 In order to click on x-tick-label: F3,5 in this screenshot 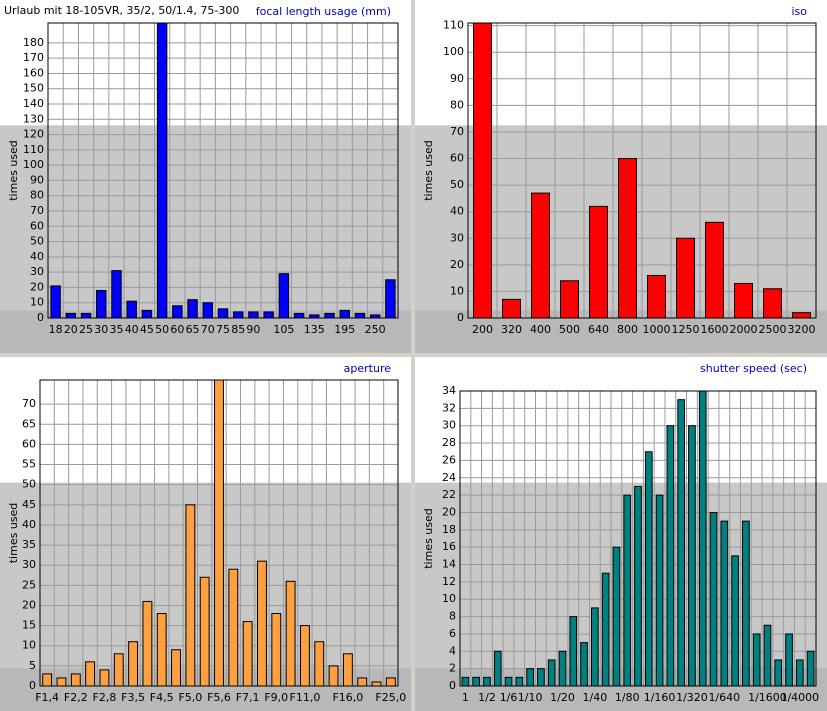, I will do `click(133, 697)`.